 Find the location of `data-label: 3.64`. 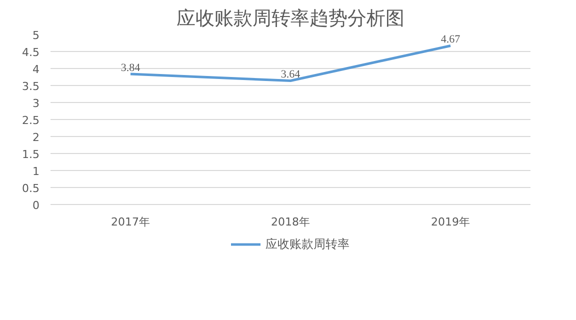

data-label: 3.64 is located at coordinates (290, 74).